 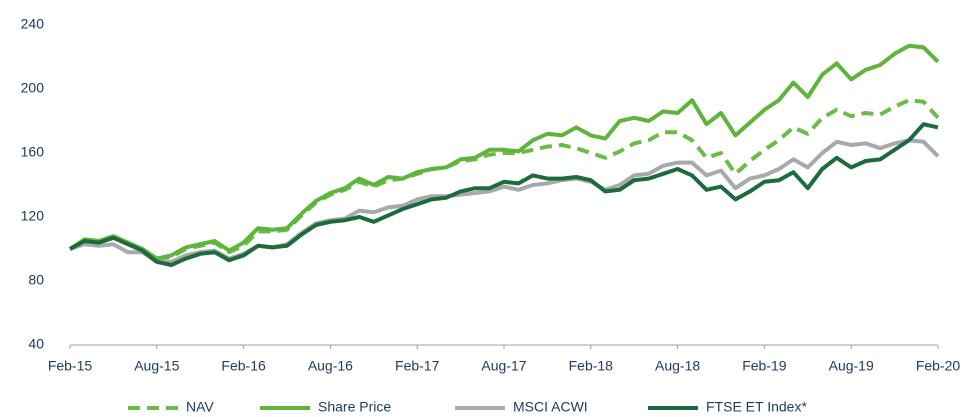 I want to click on x-tick-label: Aug-19, so click(x=851, y=366).